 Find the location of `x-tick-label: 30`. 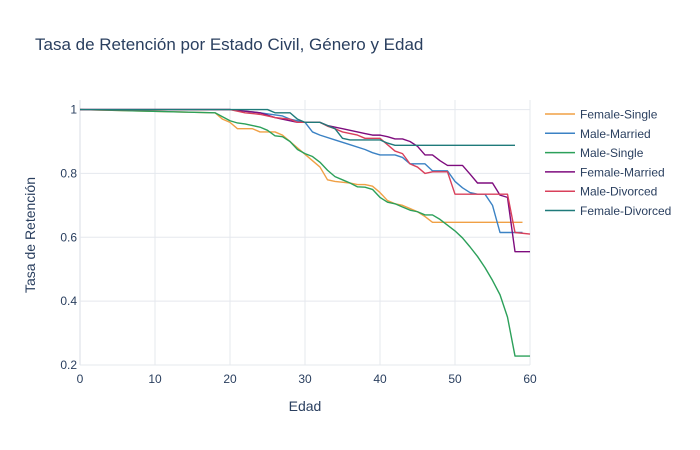

x-tick-label: 30 is located at coordinates (305, 379).